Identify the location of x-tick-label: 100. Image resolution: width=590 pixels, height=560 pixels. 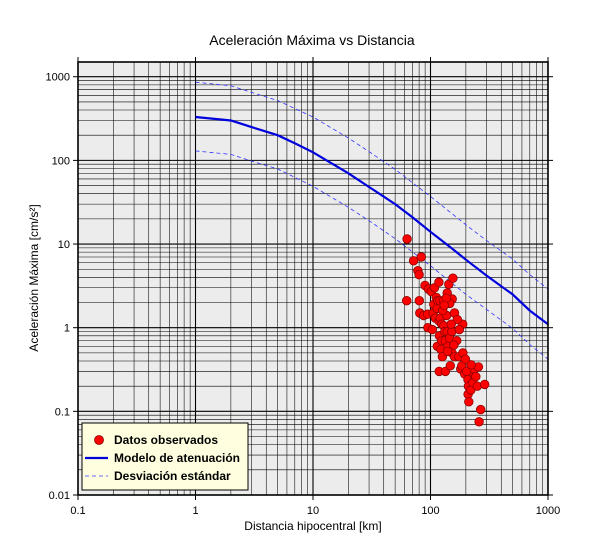
(430, 511).